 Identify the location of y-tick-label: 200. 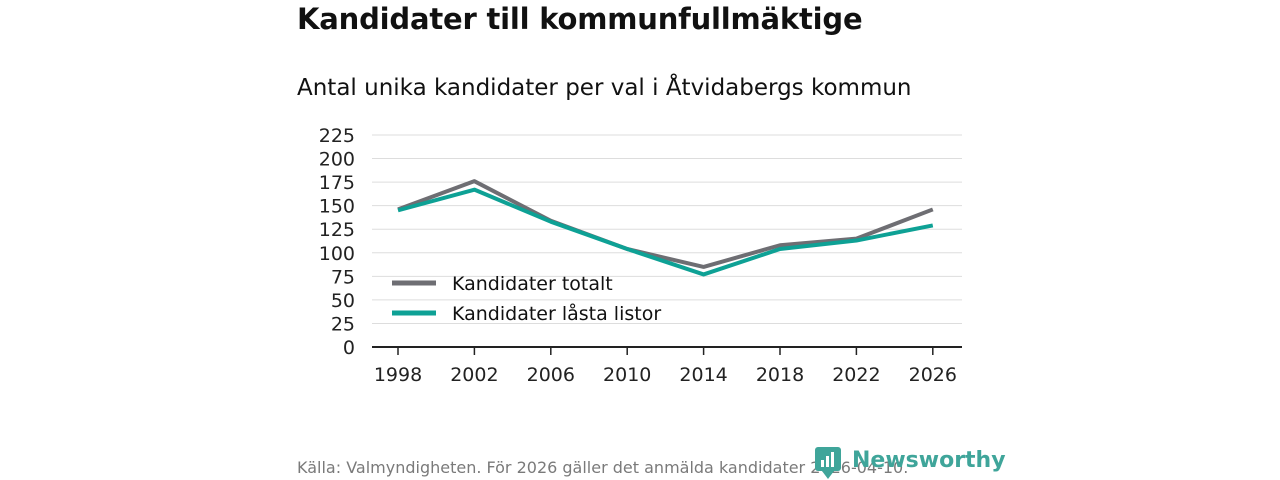
(337, 160).